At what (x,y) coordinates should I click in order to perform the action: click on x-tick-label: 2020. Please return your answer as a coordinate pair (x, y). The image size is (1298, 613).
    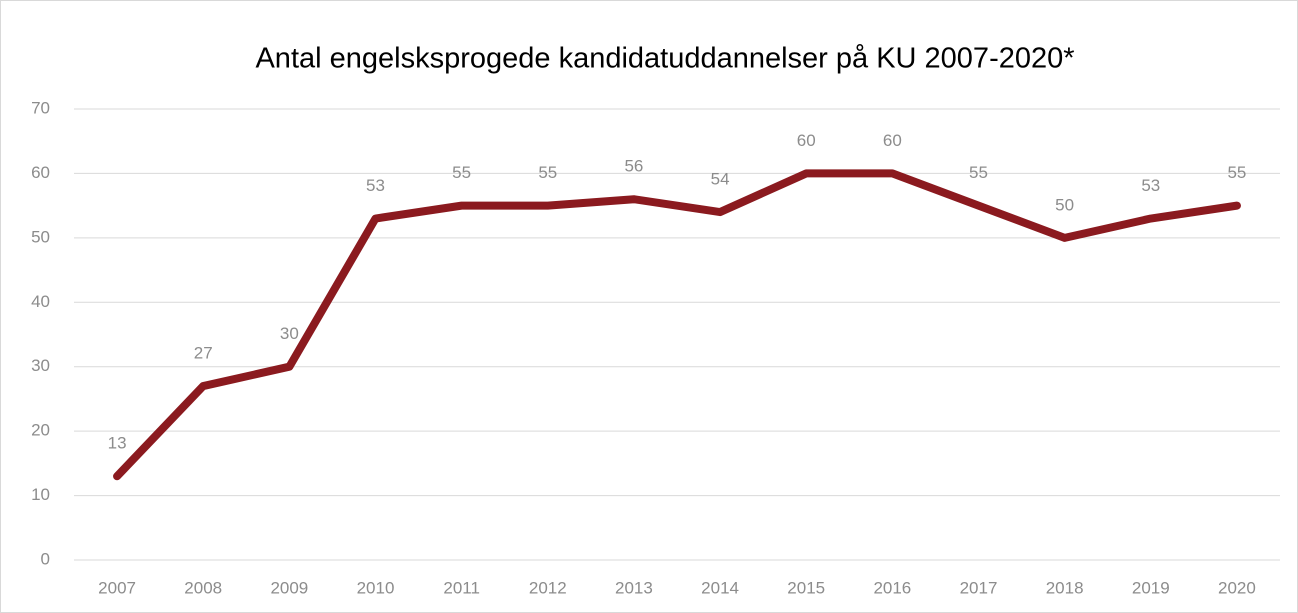
    Looking at the image, I should click on (1237, 587).